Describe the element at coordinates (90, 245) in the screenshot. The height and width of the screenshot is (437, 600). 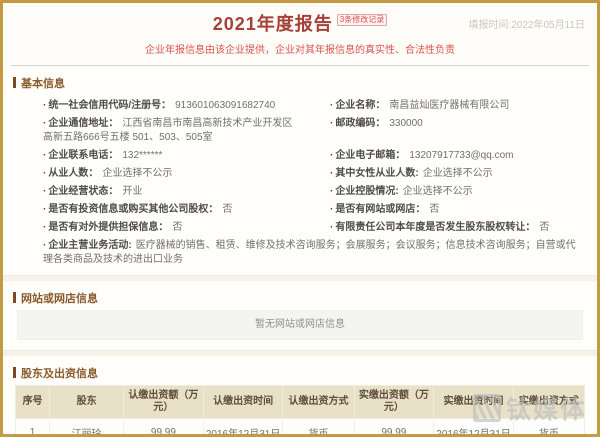
I see `field-label: 企业主营业务活动:` at that location.